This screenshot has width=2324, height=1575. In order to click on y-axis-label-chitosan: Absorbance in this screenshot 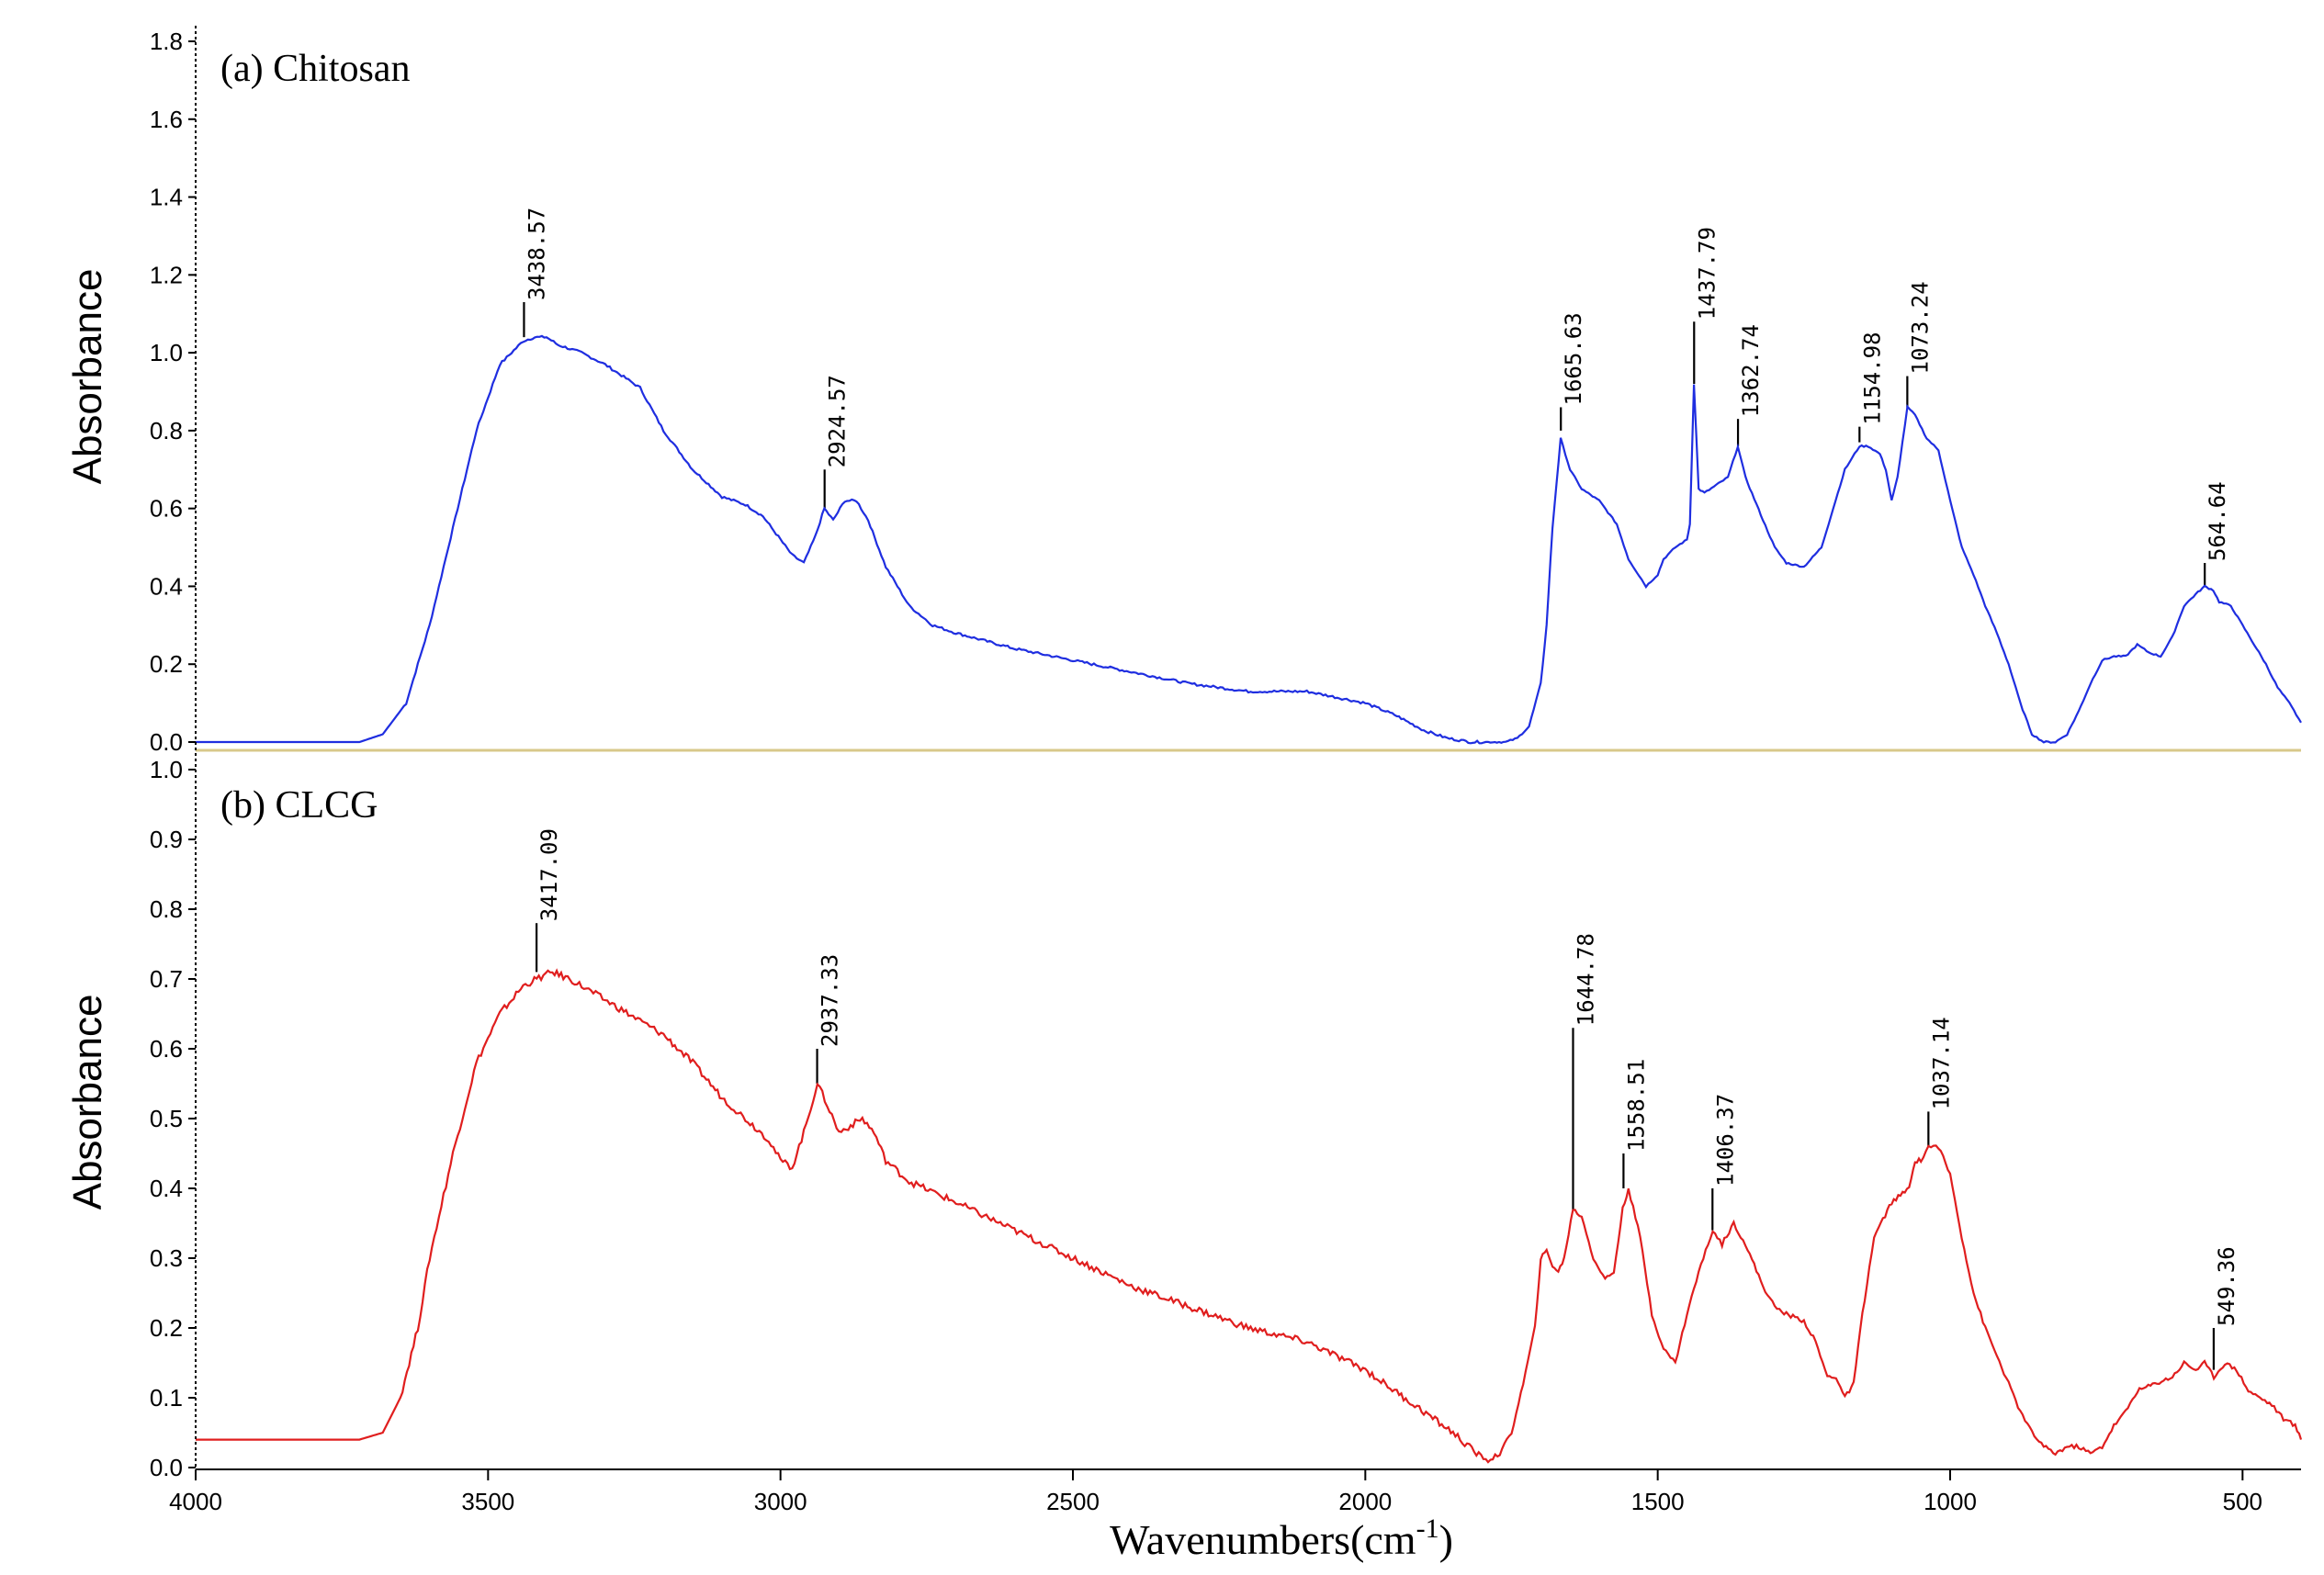, I will do `click(87, 377)`.